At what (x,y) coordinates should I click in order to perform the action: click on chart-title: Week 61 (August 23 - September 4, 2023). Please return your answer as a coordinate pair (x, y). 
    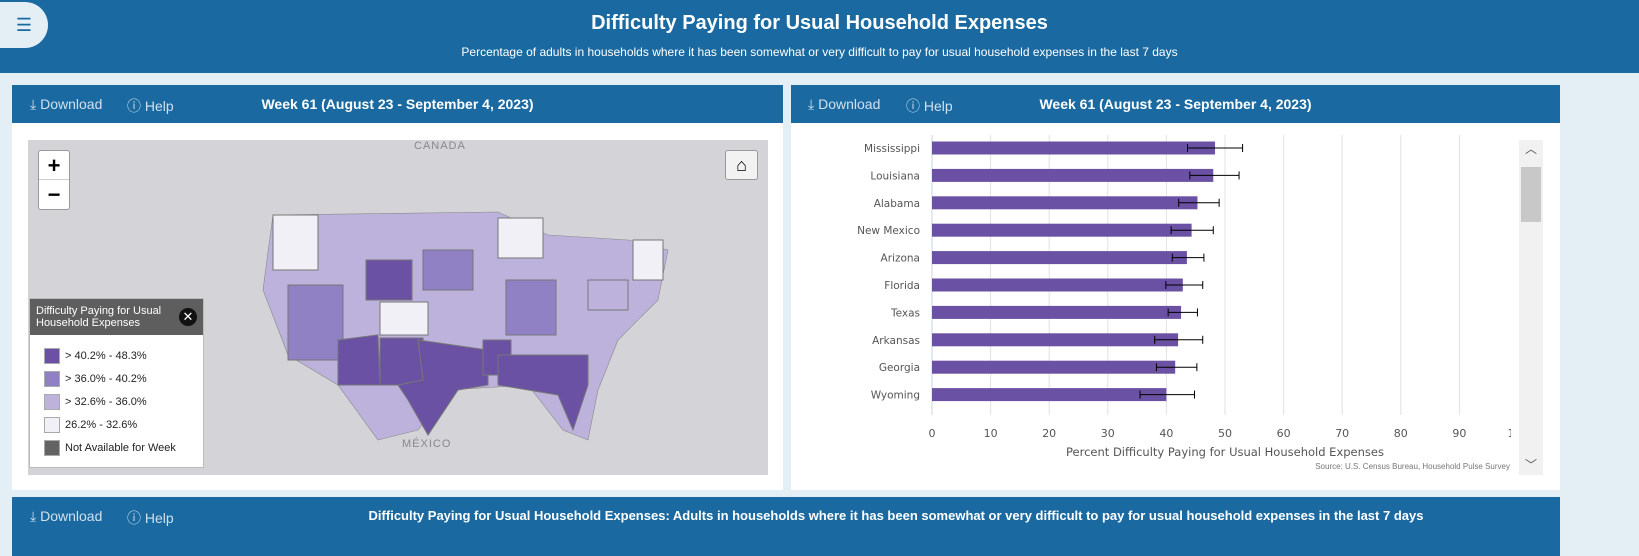
    Looking at the image, I should click on (1175, 104).